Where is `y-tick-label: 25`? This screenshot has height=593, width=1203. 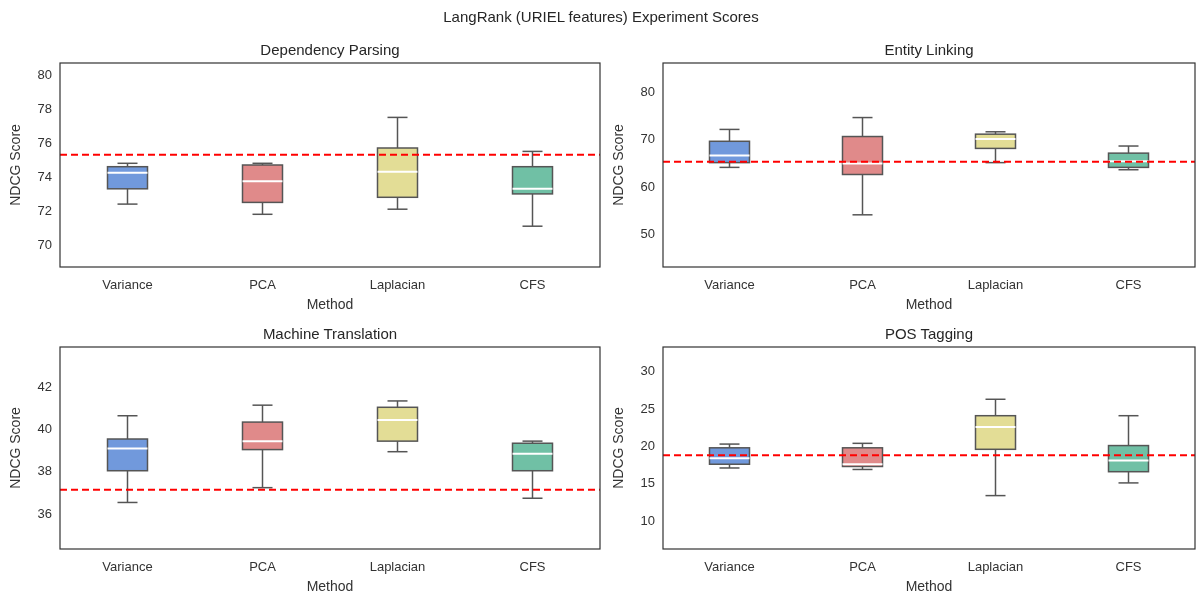 y-tick-label: 25 is located at coordinates (647, 408).